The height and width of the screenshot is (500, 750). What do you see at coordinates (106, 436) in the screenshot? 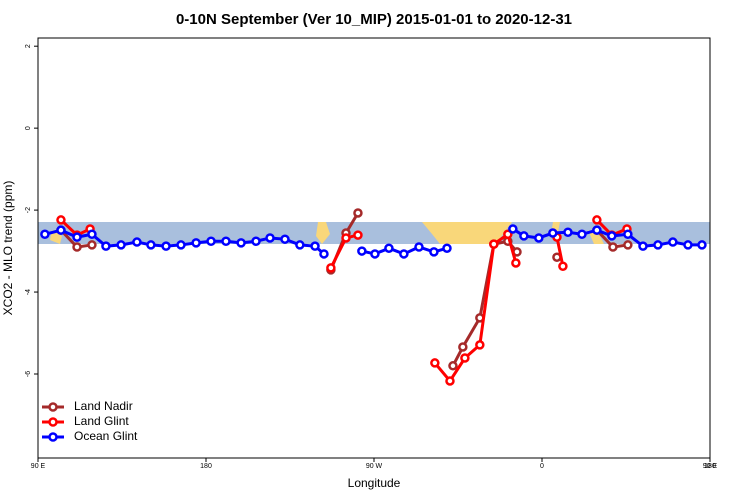
I see `legend-label: Ocean Glint` at bounding box center [106, 436].